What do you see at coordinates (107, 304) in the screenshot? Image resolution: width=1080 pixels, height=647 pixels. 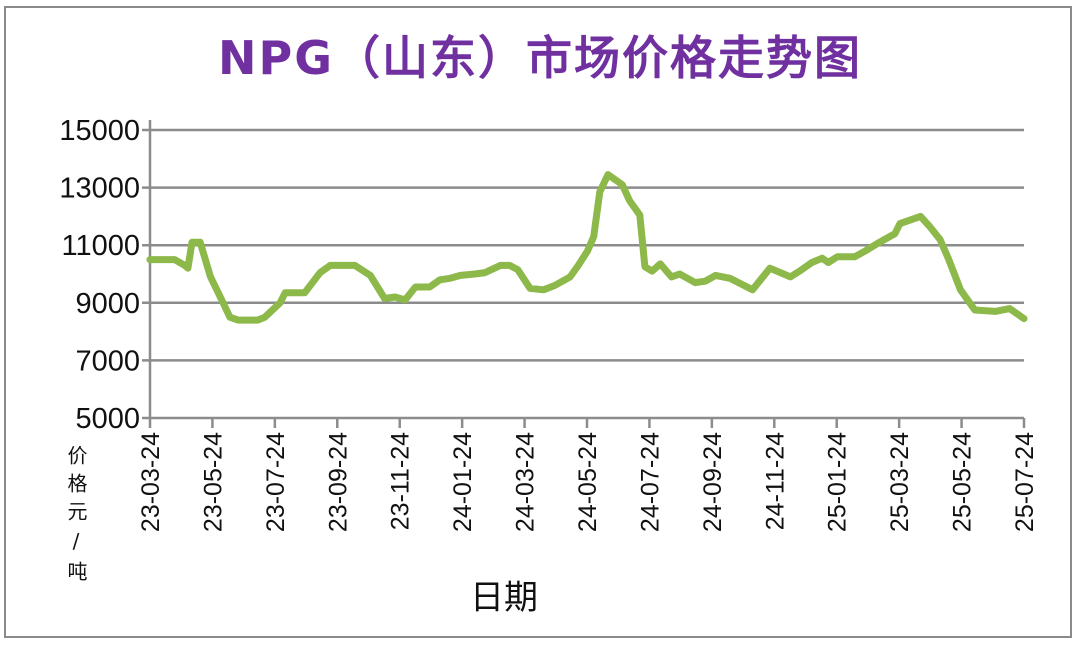 I see `y-tick-label: 9000` at bounding box center [107, 304].